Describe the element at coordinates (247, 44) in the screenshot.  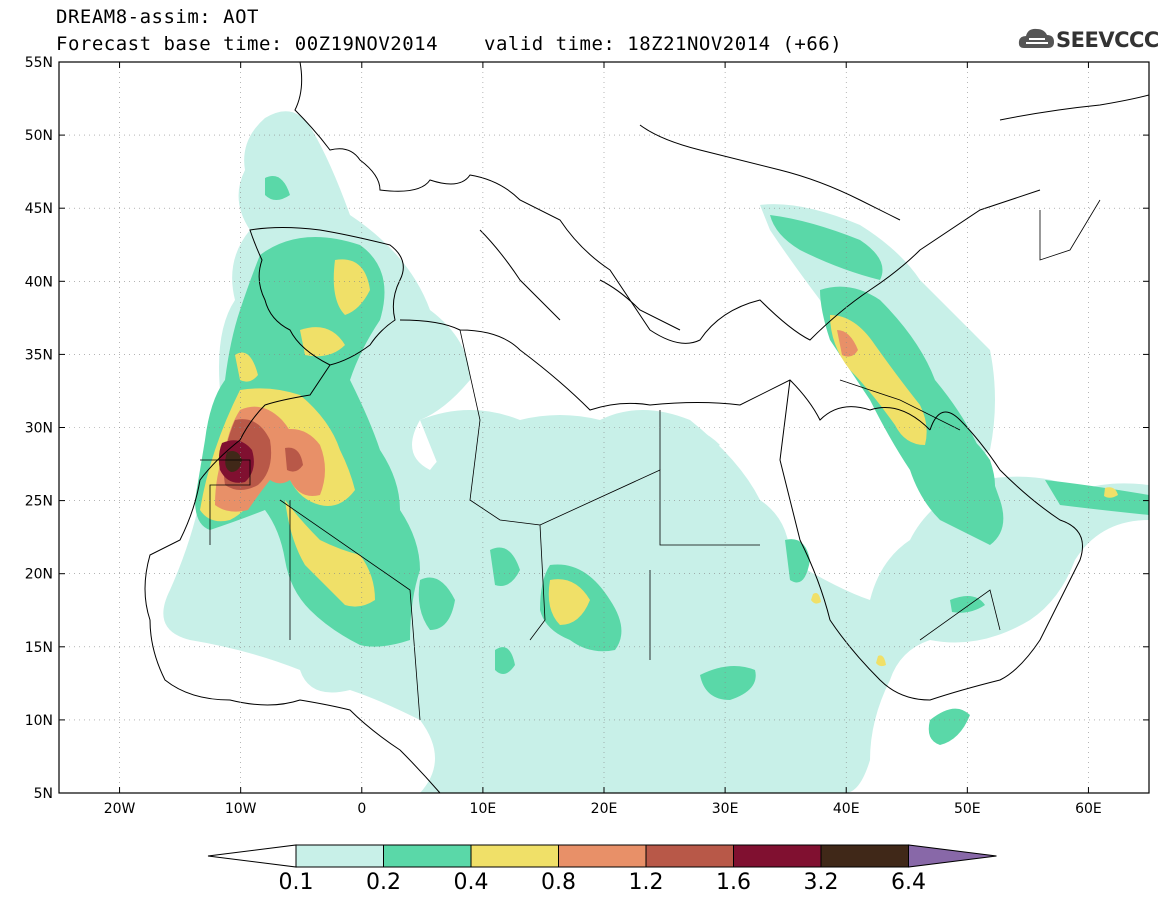
I see `forecast-base-time: Forecast base time: 00Z19NOV2014` at that location.